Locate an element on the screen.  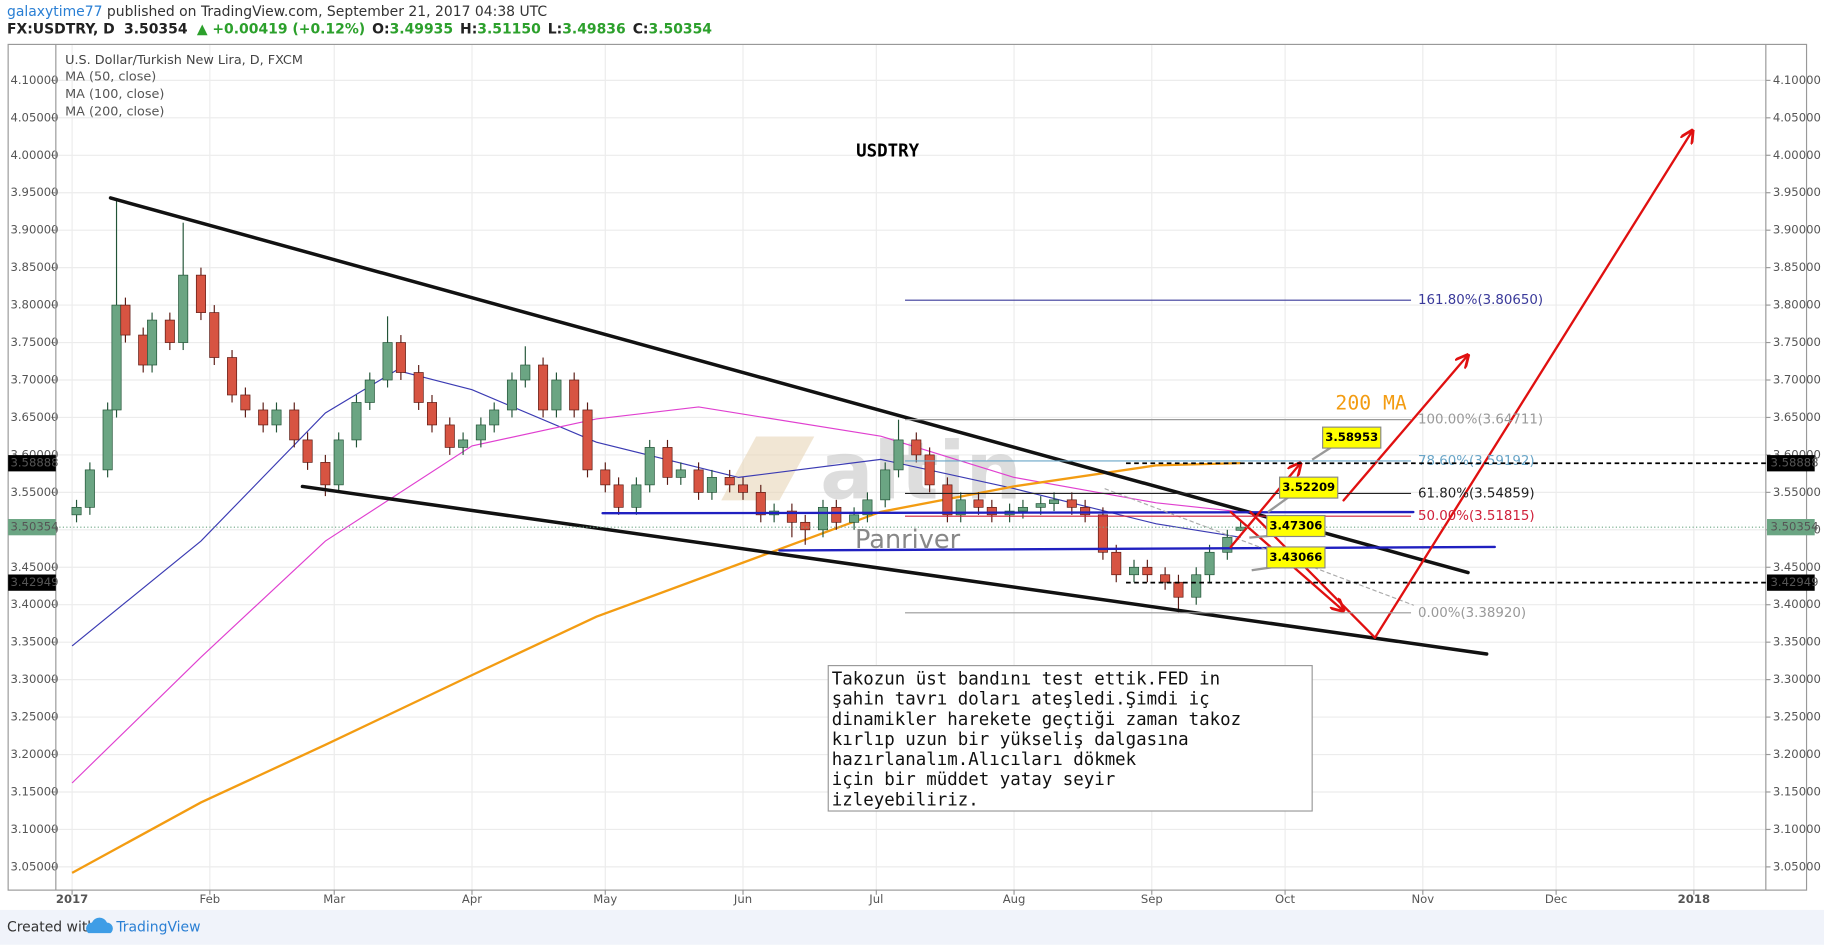
ohlc-value: 3.51150 is located at coordinates (509, 29).